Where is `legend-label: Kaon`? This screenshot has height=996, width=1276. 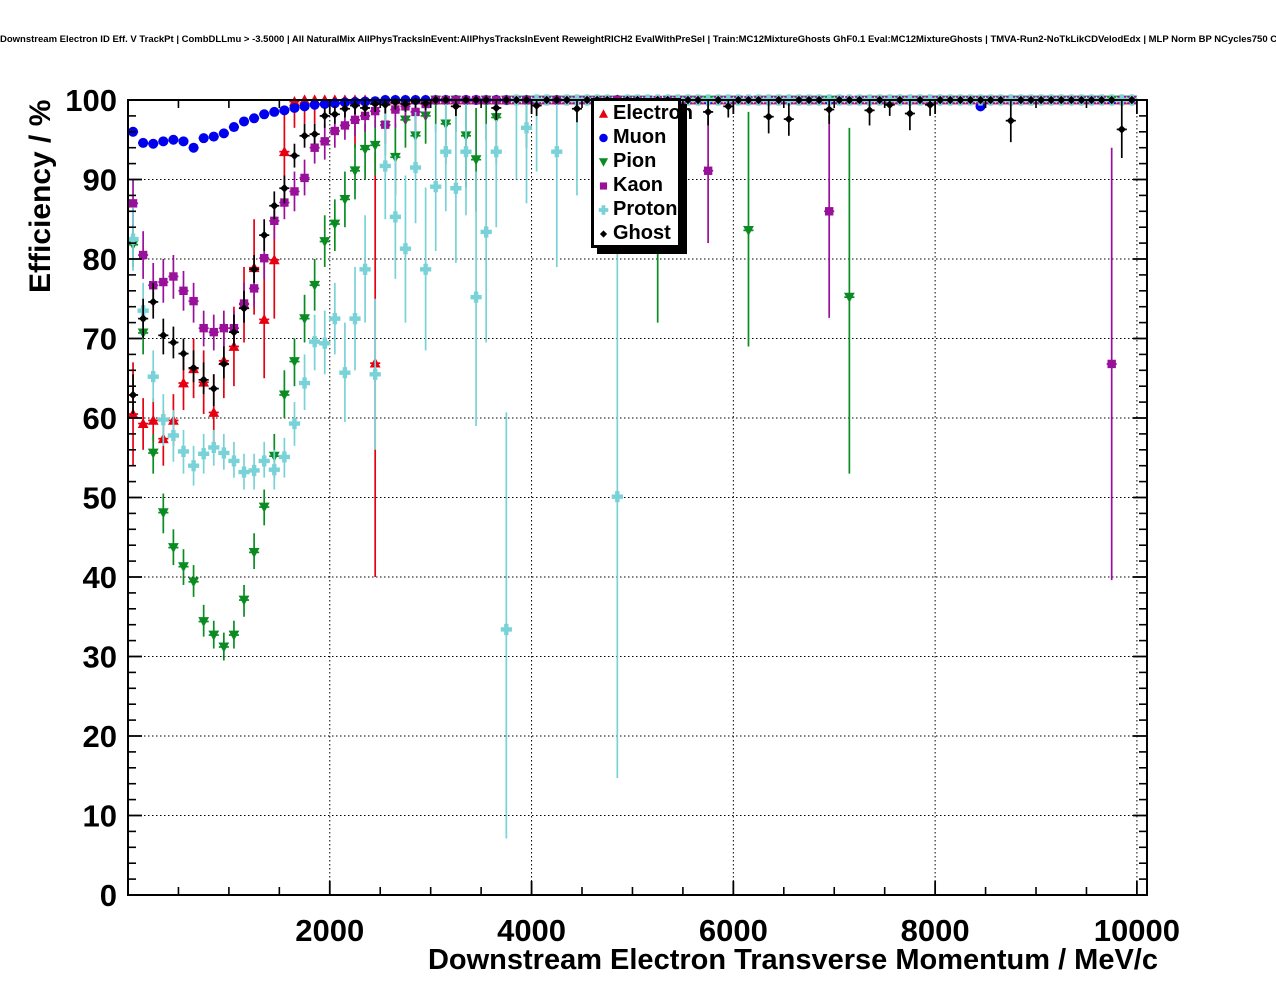 legend-label: Kaon is located at coordinates (638, 185).